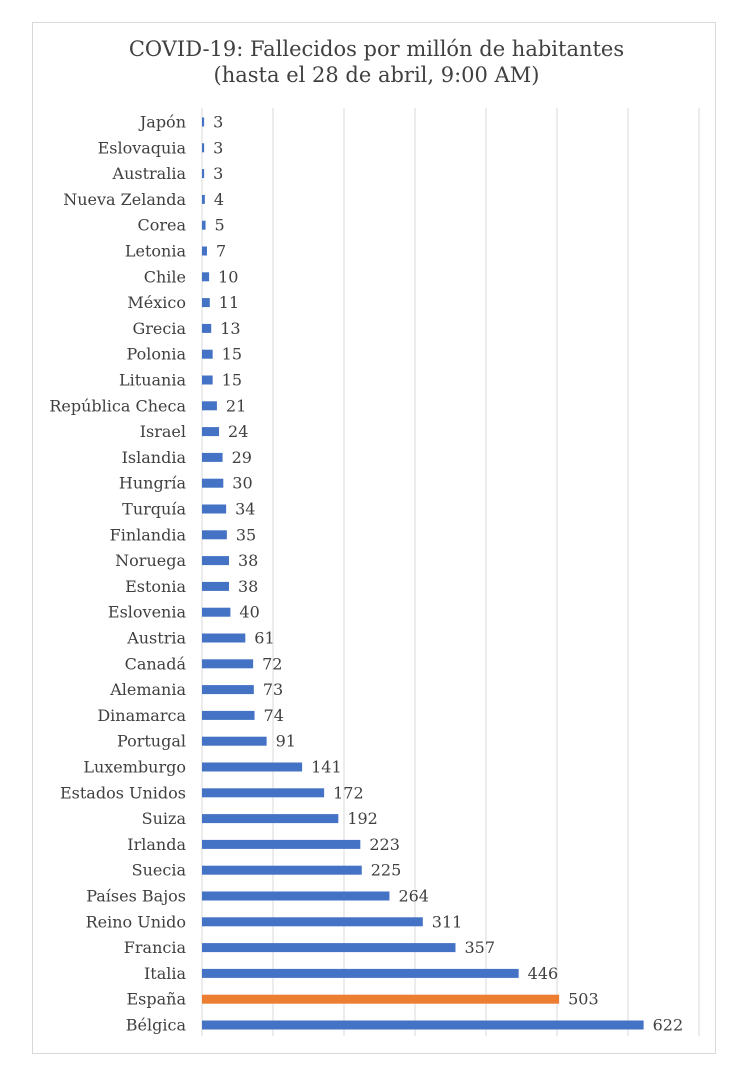 The height and width of the screenshot is (1078, 753). I want to click on data-label: 74, so click(274, 715).